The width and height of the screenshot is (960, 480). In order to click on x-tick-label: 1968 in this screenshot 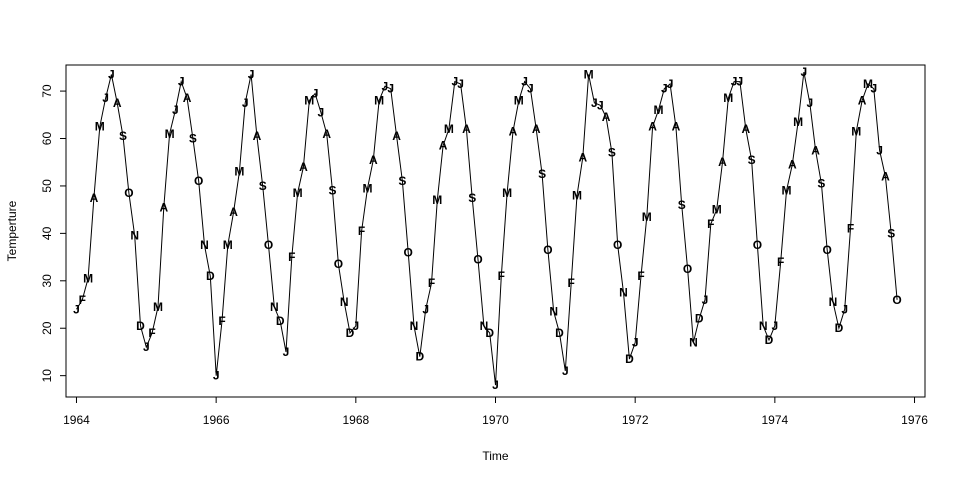, I will do `click(355, 420)`.